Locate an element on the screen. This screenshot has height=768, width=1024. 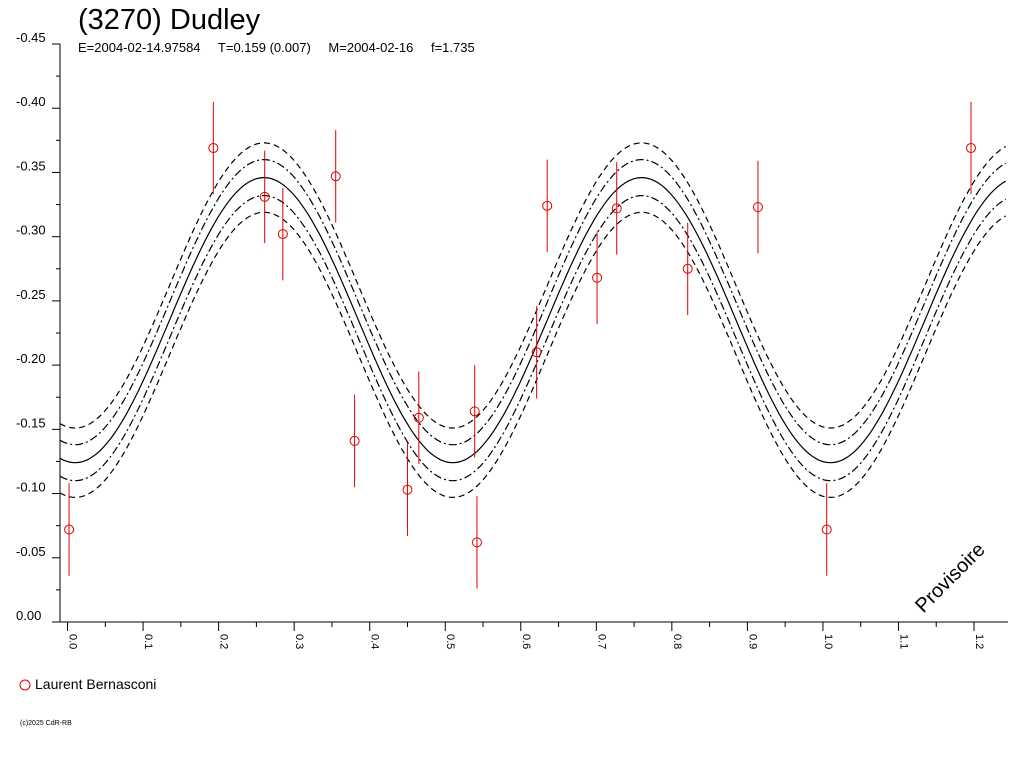
x-tick-label: 0.8 is located at coordinates (677, 641).